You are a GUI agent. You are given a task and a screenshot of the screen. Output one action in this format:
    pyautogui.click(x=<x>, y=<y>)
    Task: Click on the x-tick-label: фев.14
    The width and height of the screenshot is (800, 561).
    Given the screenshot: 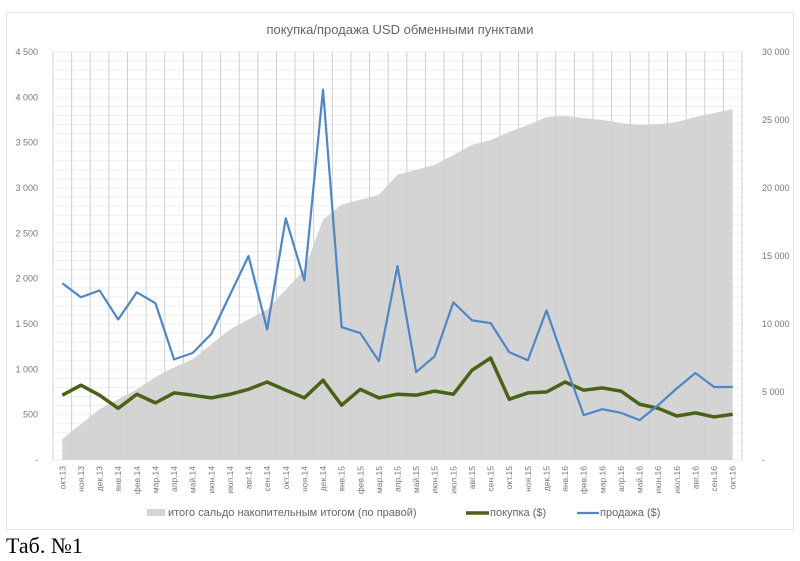 What is the action you would take?
    pyautogui.click(x=137, y=480)
    